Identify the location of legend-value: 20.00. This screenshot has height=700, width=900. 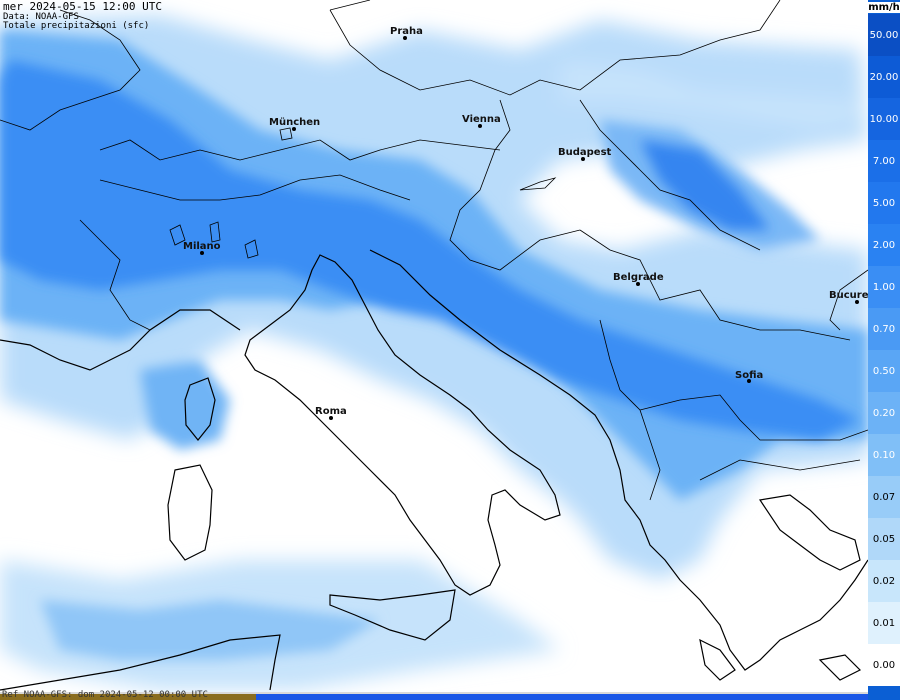
(884, 77).